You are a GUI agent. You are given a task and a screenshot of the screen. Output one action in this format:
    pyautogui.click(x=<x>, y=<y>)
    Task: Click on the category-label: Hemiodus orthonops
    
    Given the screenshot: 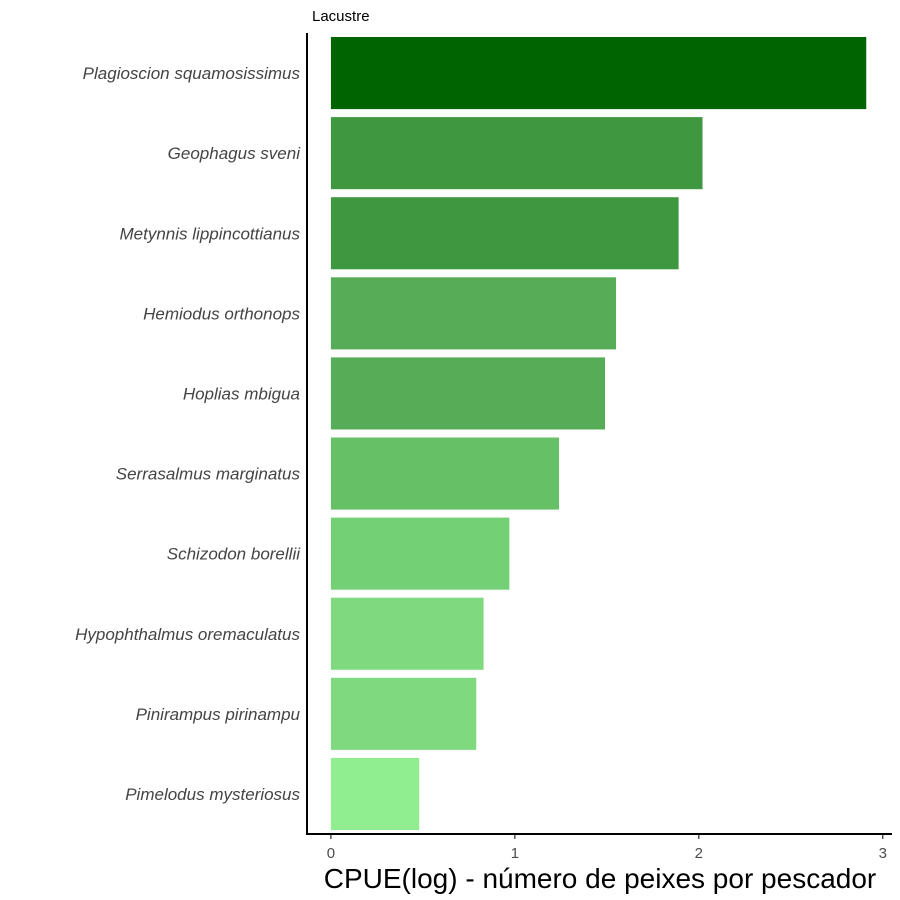 What is the action you would take?
    pyautogui.click(x=221, y=313)
    